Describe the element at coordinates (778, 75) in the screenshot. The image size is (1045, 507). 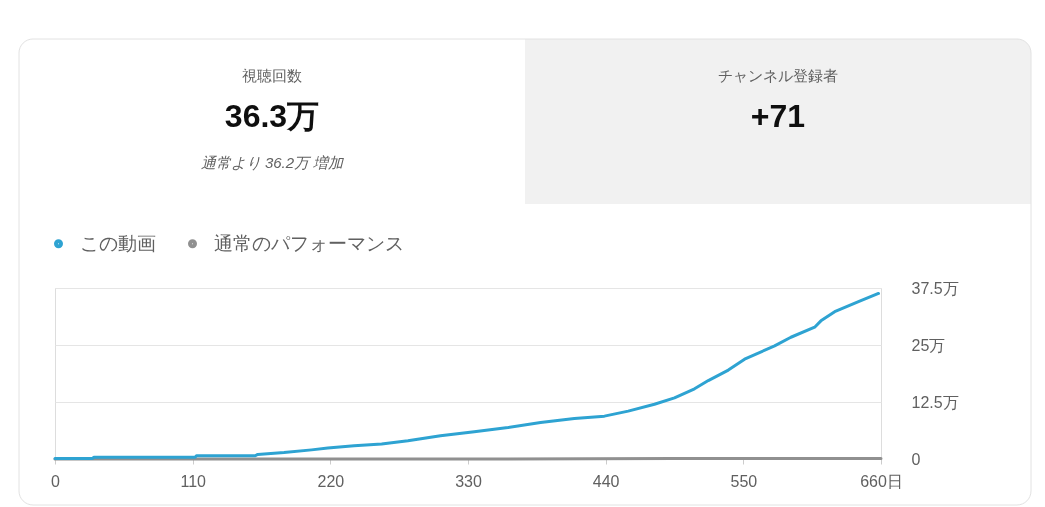
I see `category-label: チャンネル登録者` at that location.